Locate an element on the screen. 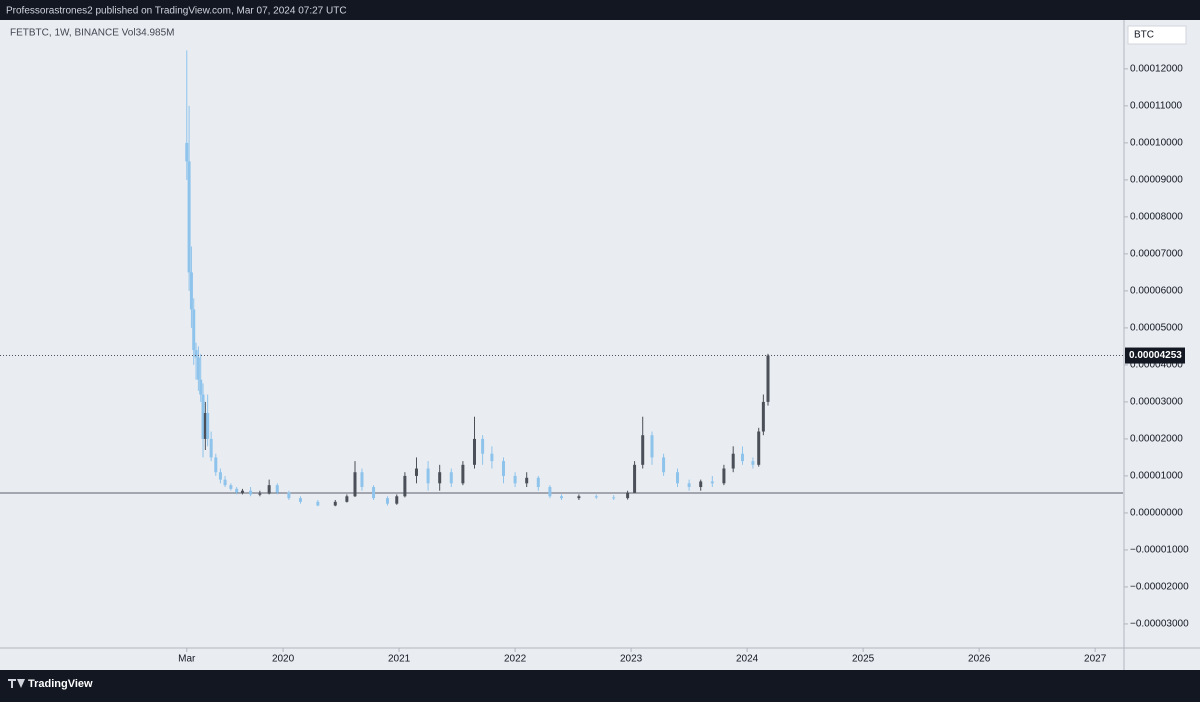 This screenshot has height=702, width=1200. y-tick-label: 0.00004000 is located at coordinates (1156, 365).